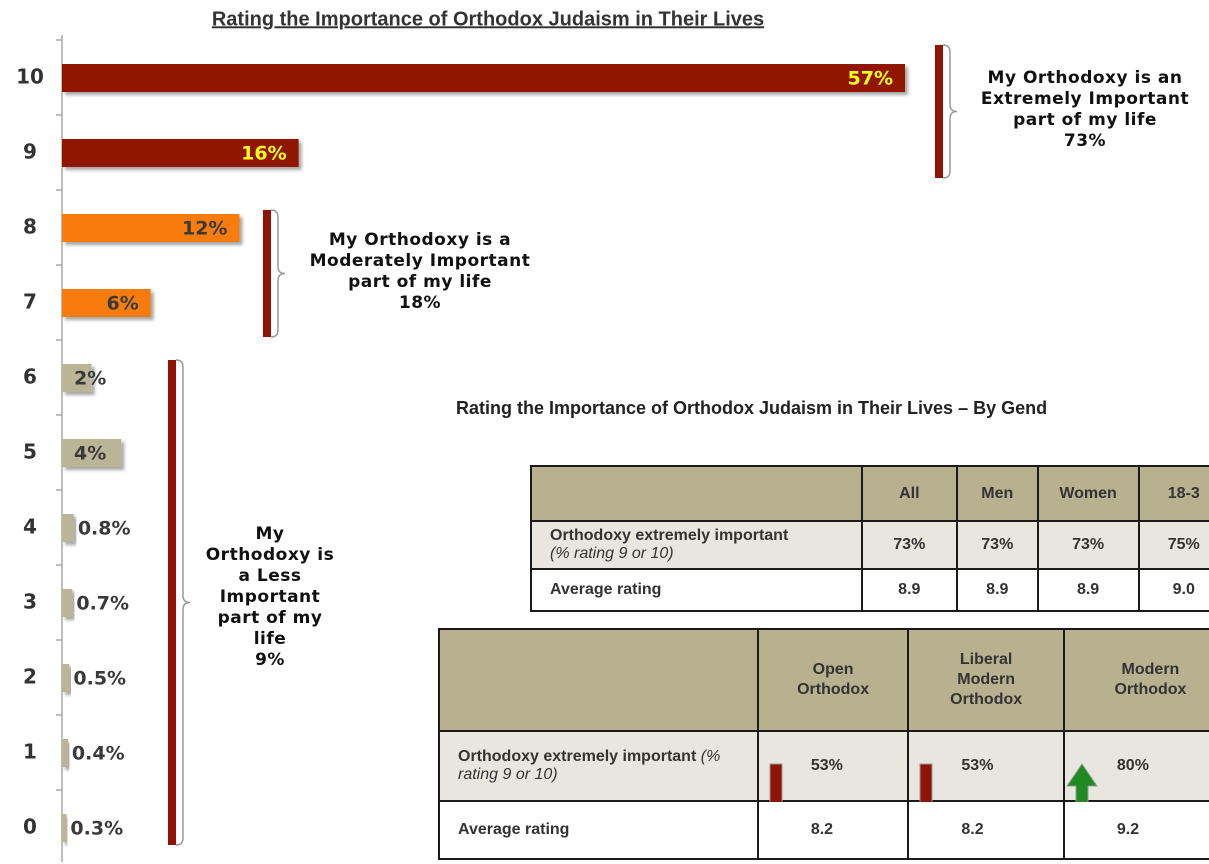 The image size is (1209, 864). I want to click on column-header-text: Liberal Modern Orthodox, so click(986, 679).